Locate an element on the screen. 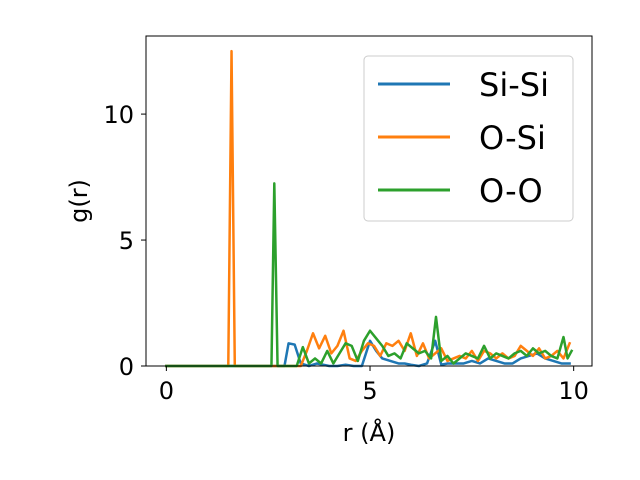 Image resolution: width=640 pixels, height=480 pixels. legend: Si-Si O-Si O-O is located at coordinates (468, 138).